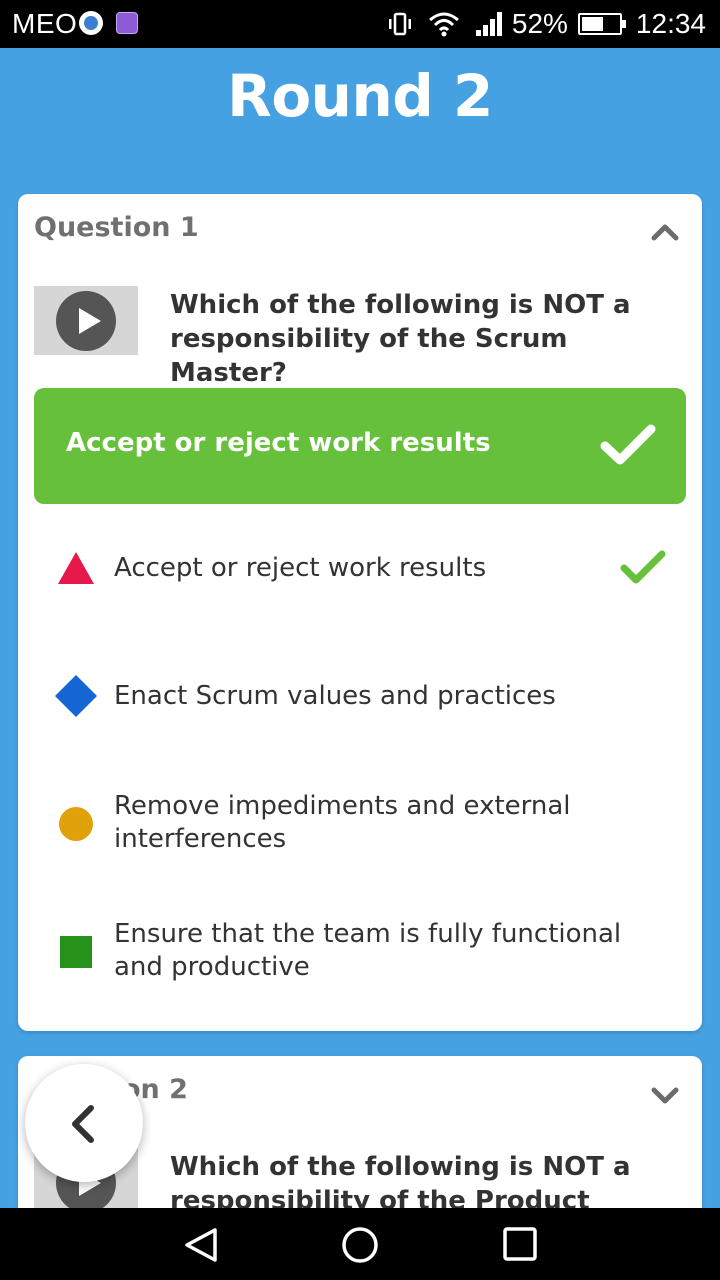 This screenshot has width=720, height=1280. I want to click on chevron-down-icon, so click(665, 1095).